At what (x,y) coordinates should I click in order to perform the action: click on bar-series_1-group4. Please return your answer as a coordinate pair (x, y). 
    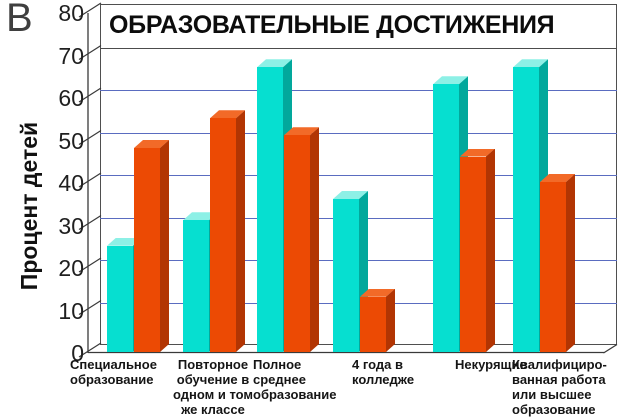
    Looking at the image, I should click on (346, 275).